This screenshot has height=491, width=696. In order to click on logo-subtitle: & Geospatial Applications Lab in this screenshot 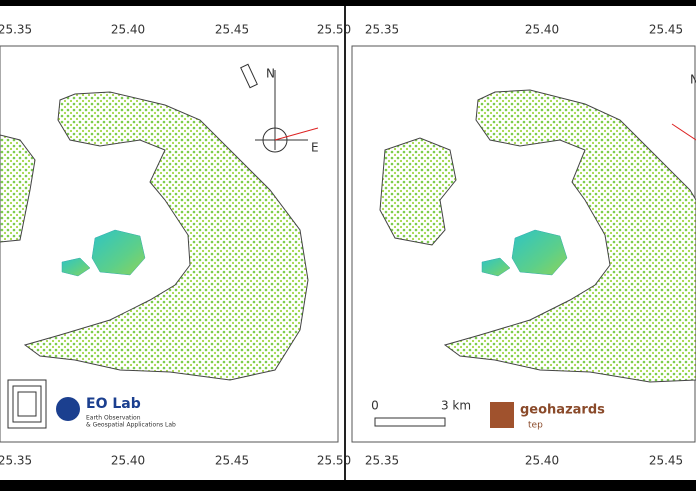, I will do `click(131, 425)`.